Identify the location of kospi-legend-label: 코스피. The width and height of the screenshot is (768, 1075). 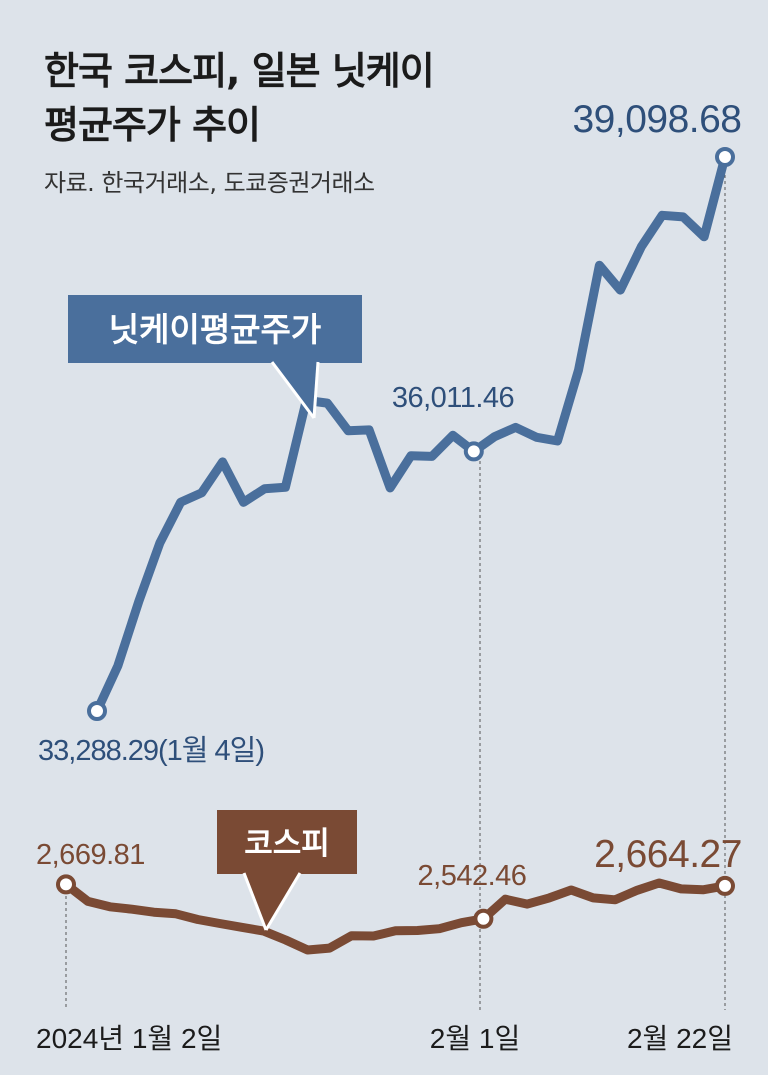
(287, 844).